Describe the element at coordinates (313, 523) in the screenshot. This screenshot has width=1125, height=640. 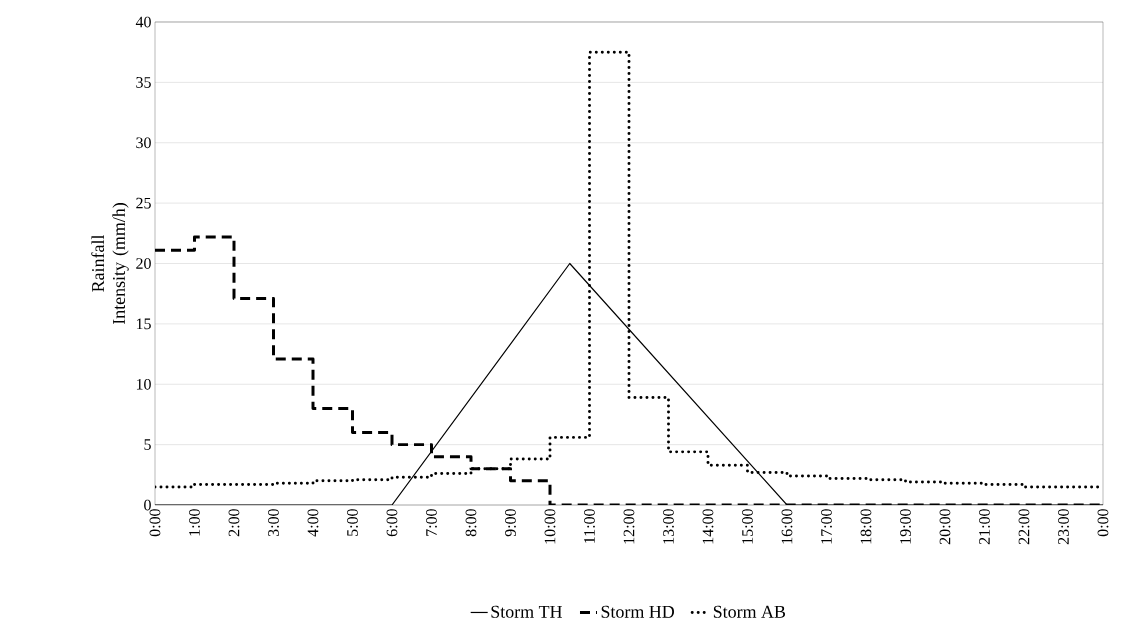
I see `x-tick-label: 4:00` at that location.